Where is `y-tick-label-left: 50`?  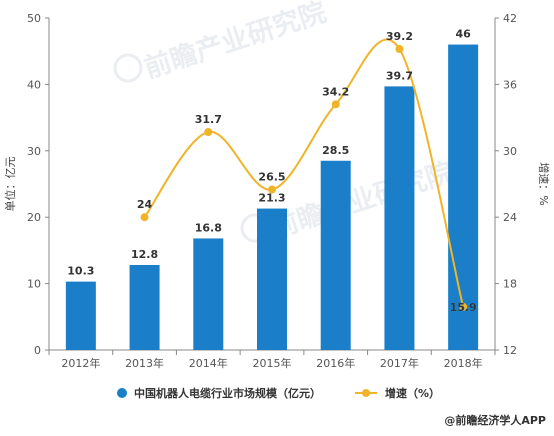 y-tick-label-left: 50 is located at coordinates (34, 18).